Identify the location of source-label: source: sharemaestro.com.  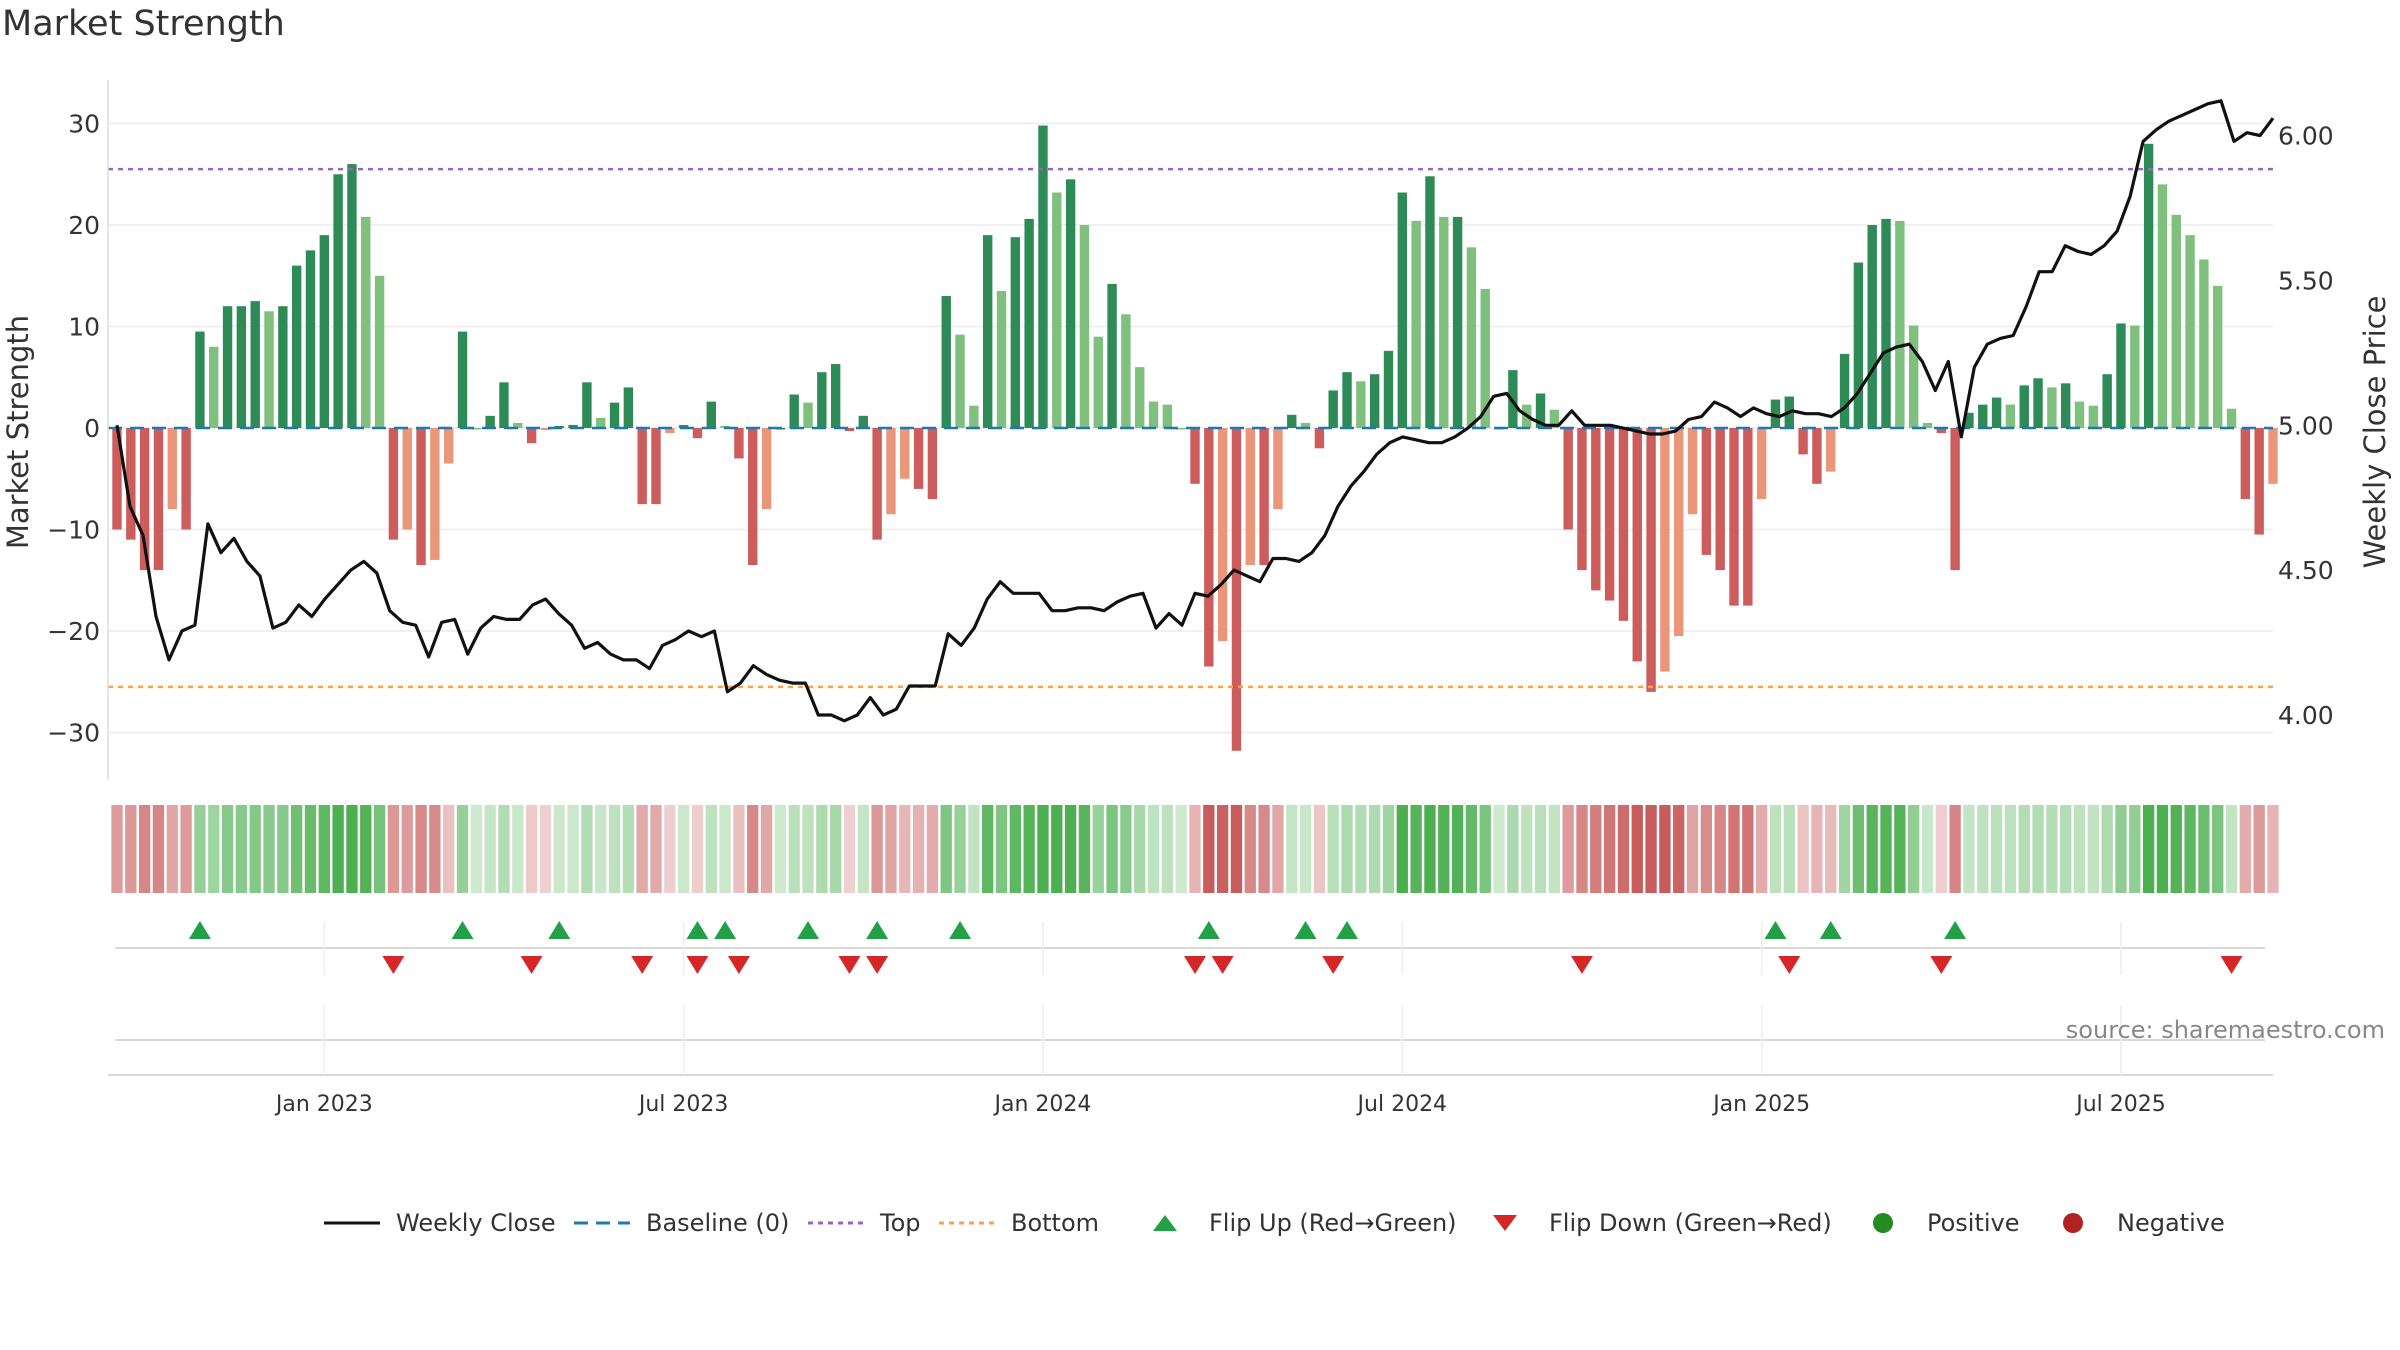
(2225, 1030).